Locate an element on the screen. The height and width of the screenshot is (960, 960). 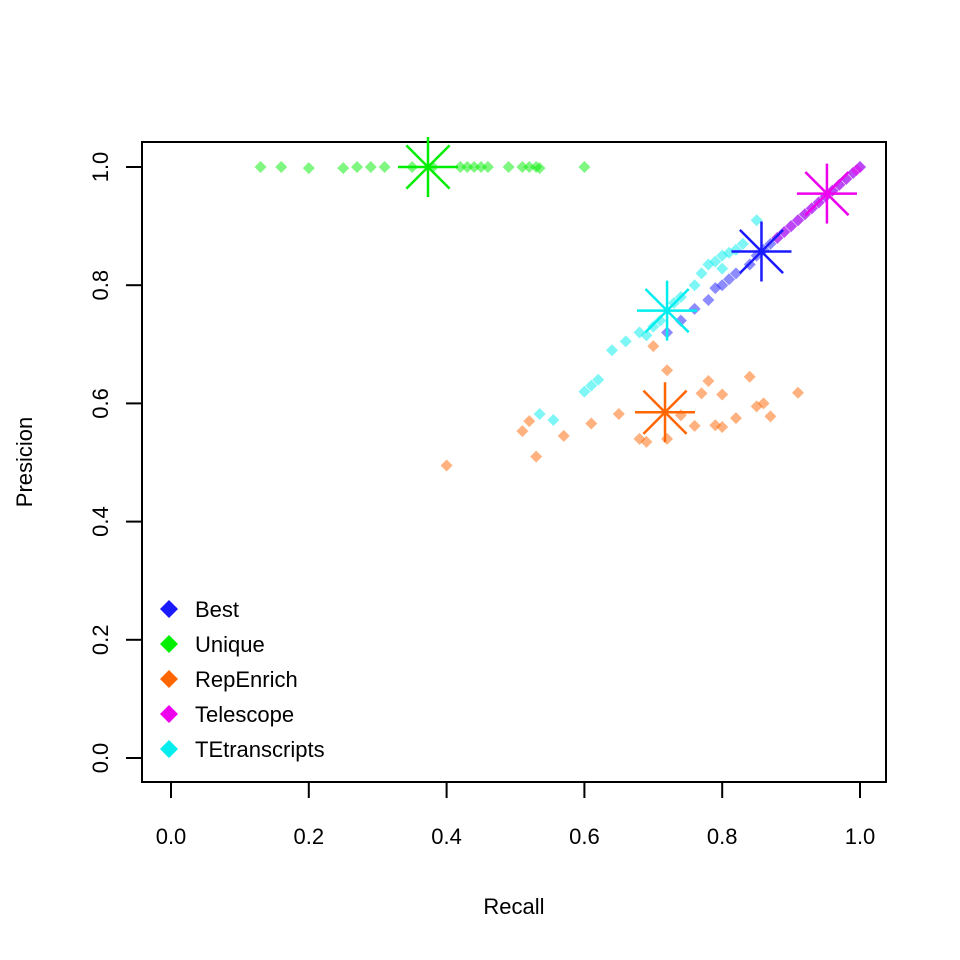
legend-item-tetranscripts: TEtranscripts is located at coordinates (242, 749).